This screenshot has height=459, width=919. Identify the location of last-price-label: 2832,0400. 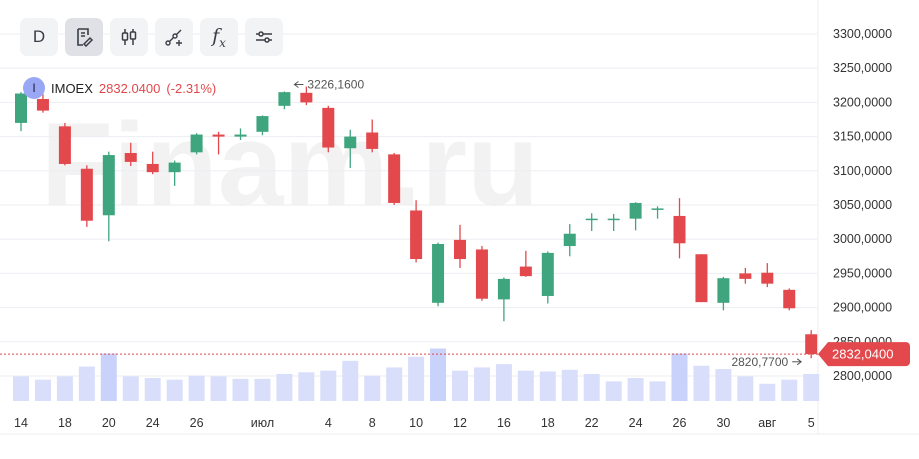
(862, 354).